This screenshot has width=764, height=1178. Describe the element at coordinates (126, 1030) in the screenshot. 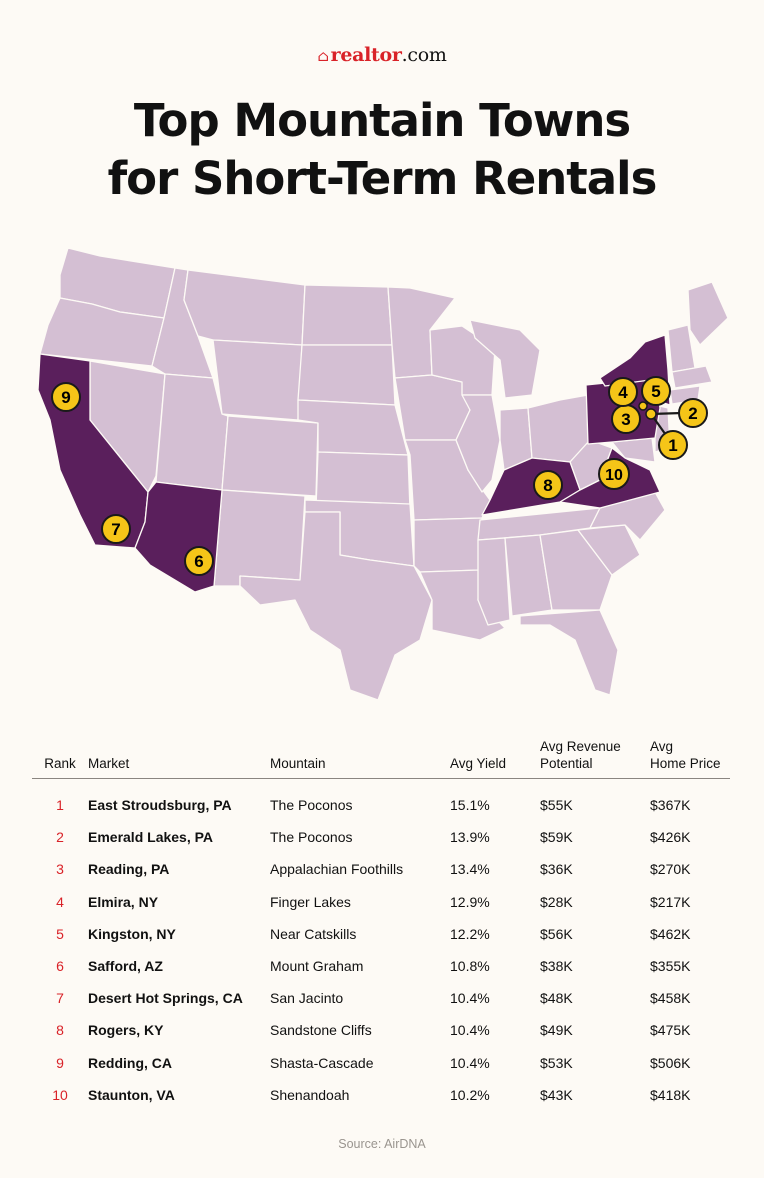

I see `cell-market: Rogers, KY` at that location.